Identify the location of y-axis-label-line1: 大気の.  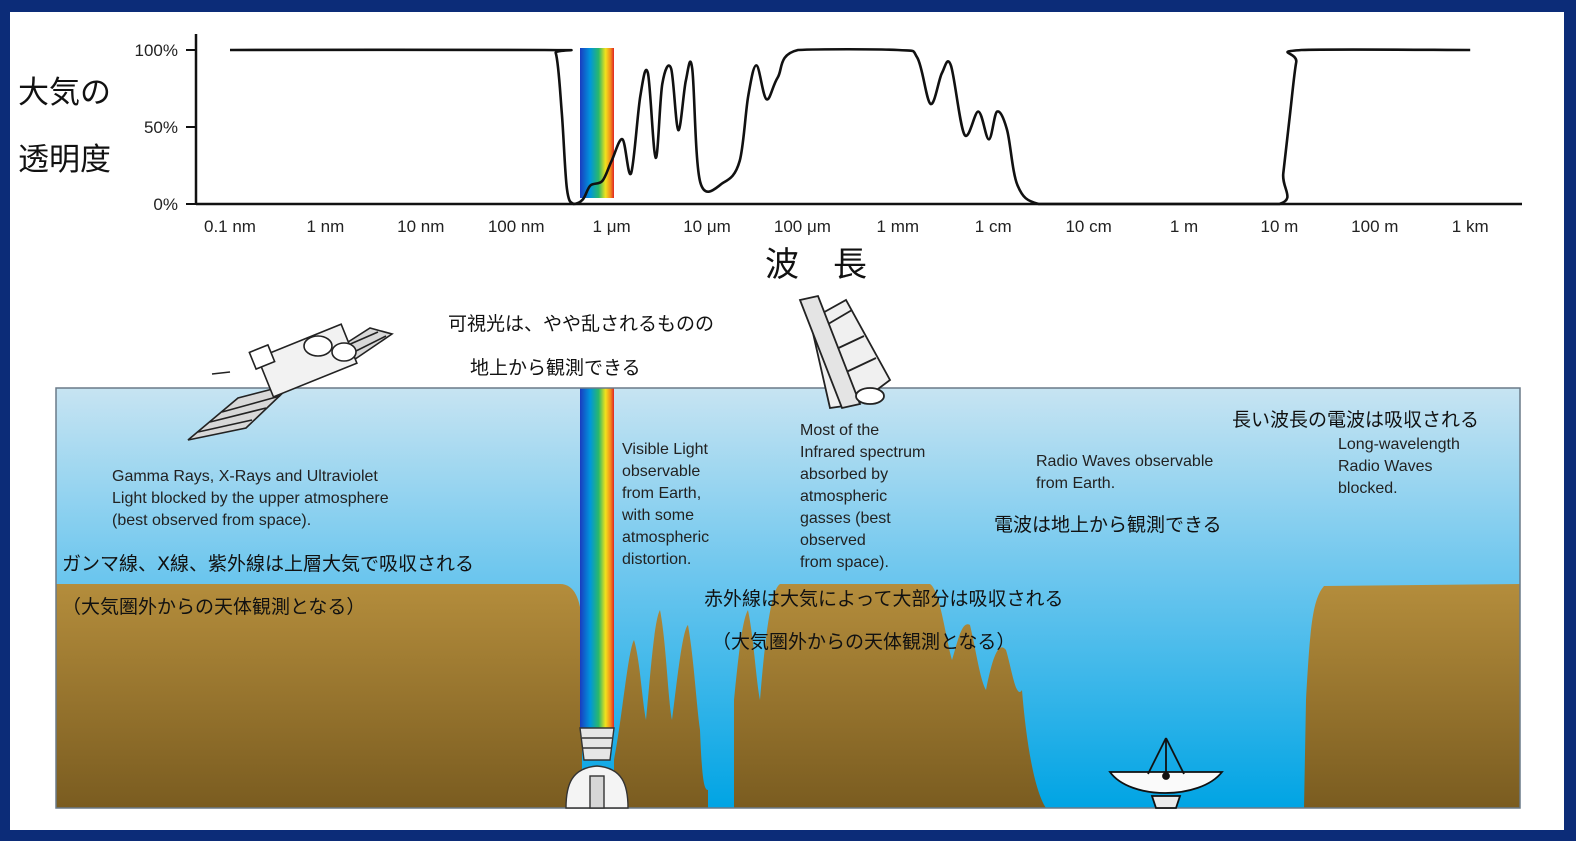
(64, 93).